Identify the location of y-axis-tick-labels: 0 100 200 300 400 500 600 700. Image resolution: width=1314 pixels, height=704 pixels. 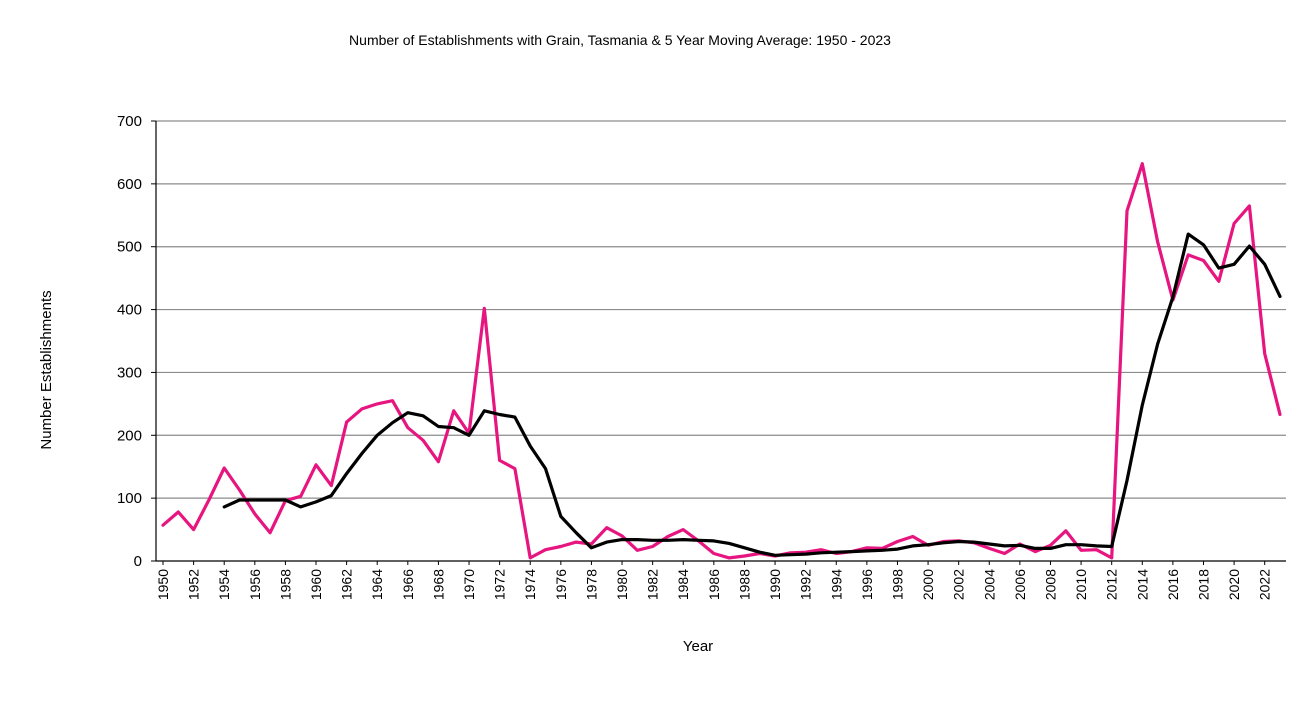
(129, 341).